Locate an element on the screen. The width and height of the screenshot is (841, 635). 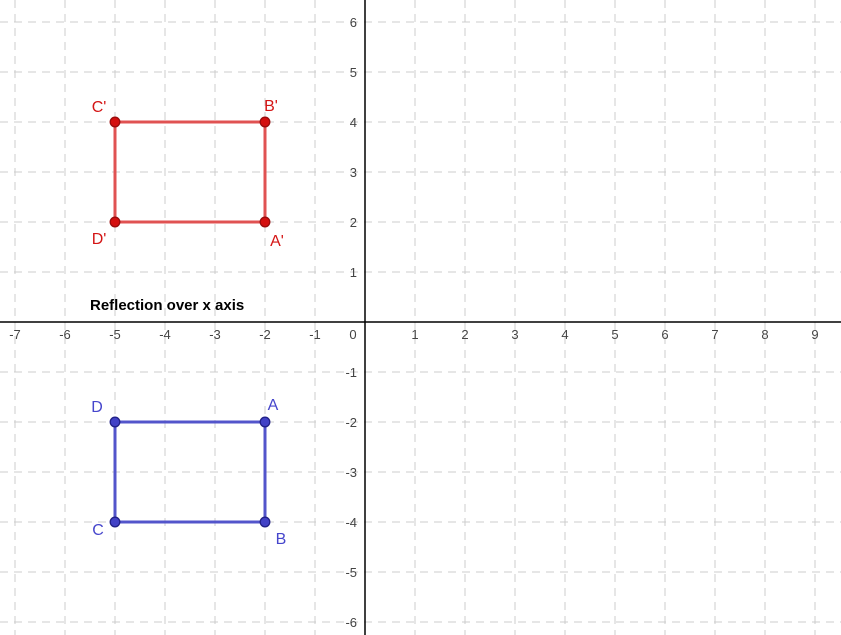
x-tick-label-5: 5 is located at coordinates (614, 334).